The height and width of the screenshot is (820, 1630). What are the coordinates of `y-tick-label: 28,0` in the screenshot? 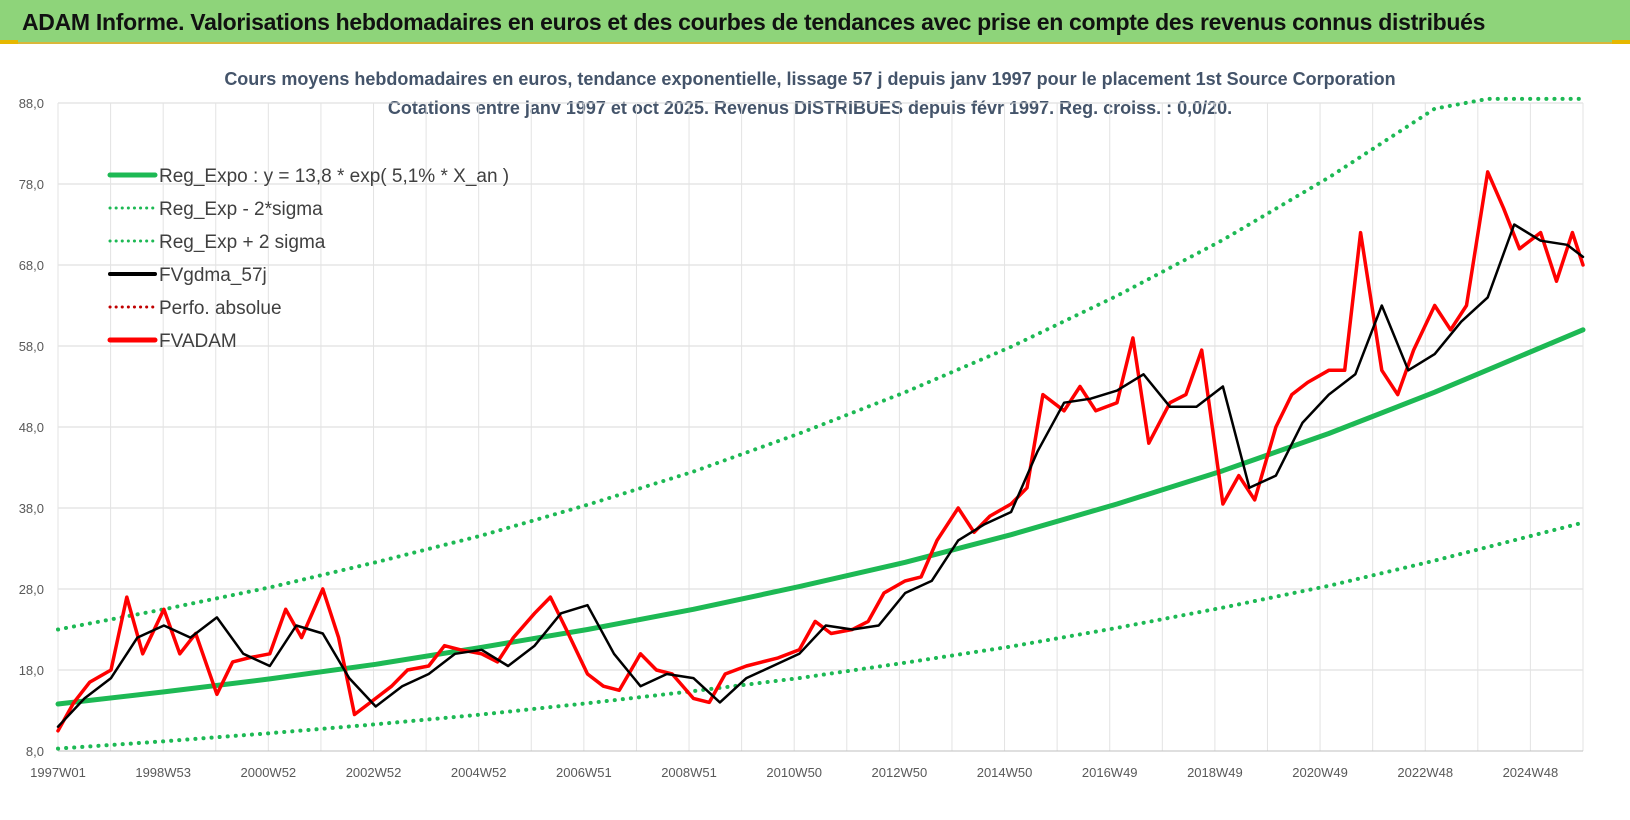 It's located at (31, 589).